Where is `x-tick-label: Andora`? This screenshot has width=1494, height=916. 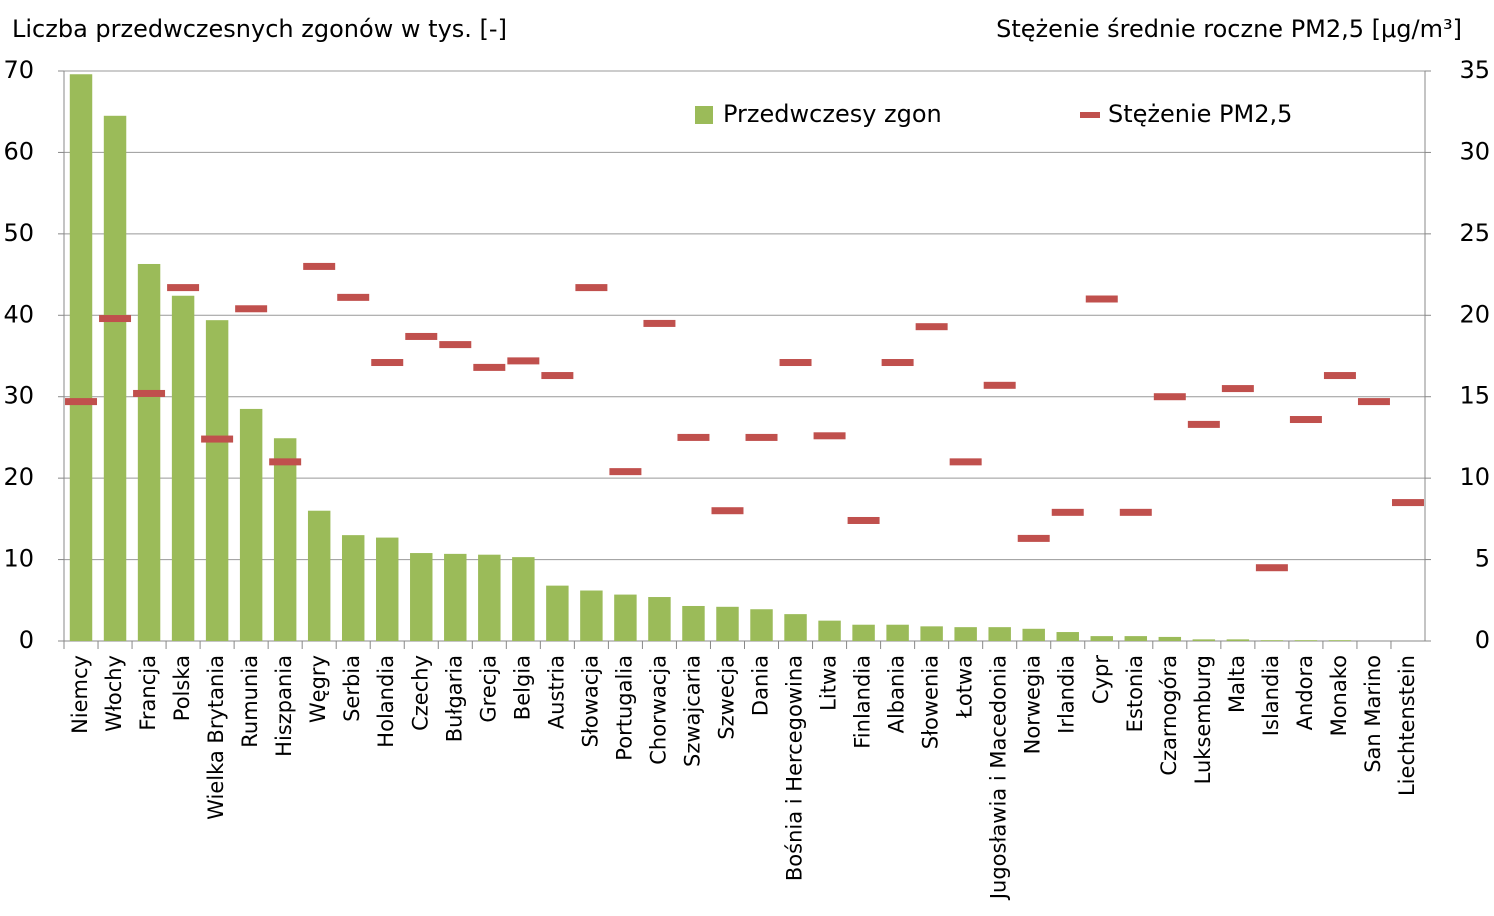
x-tick-label: Andora is located at coordinates (1305, 692).